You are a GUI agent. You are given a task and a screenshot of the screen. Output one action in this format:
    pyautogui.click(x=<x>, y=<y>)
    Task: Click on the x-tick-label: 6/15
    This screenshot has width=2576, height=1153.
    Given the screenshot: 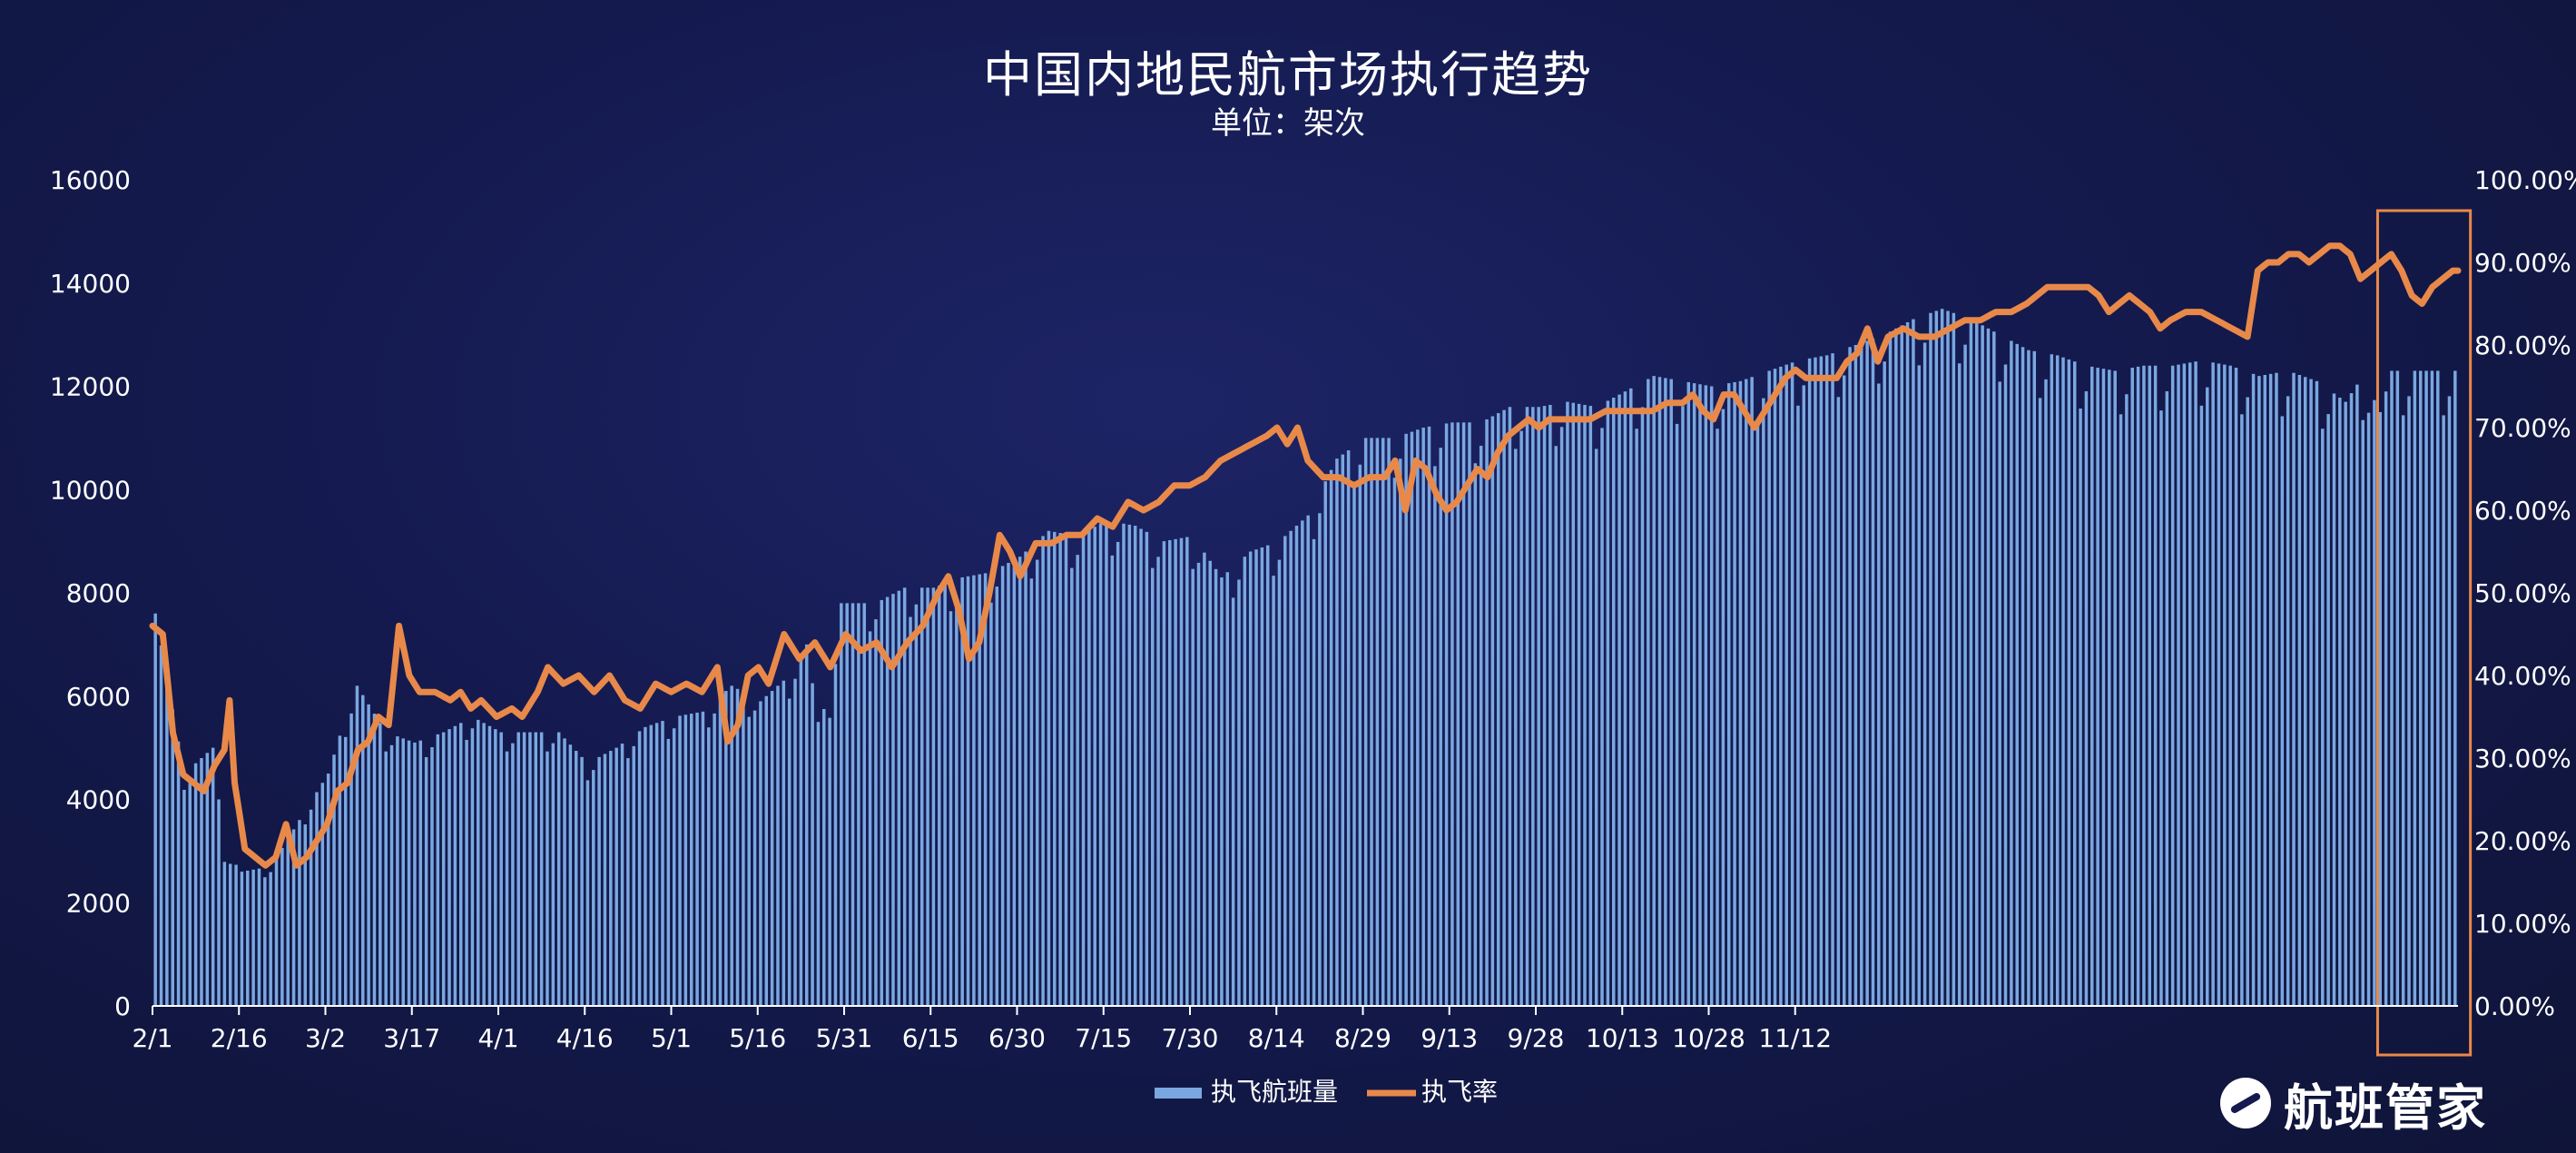 What is the action you would take?
    pyautogui.click(x=930, y=1038)
    